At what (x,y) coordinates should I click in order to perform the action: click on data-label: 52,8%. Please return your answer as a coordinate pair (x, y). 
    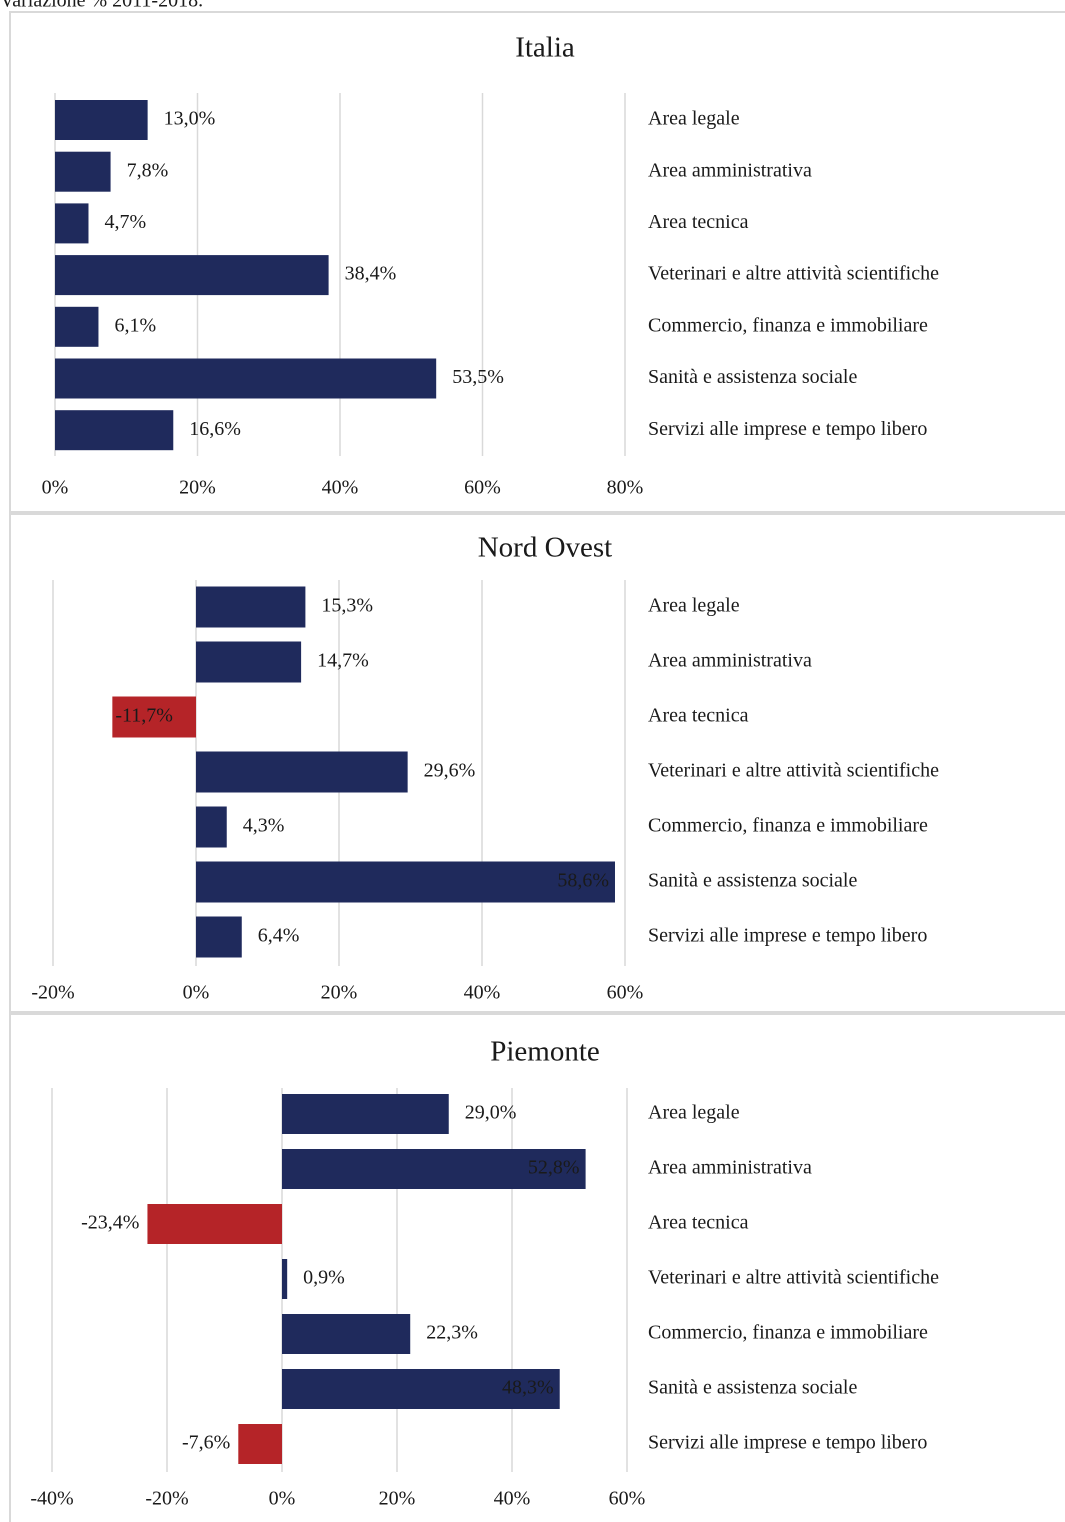
    Looking at the image, I should click on (554, 1168).